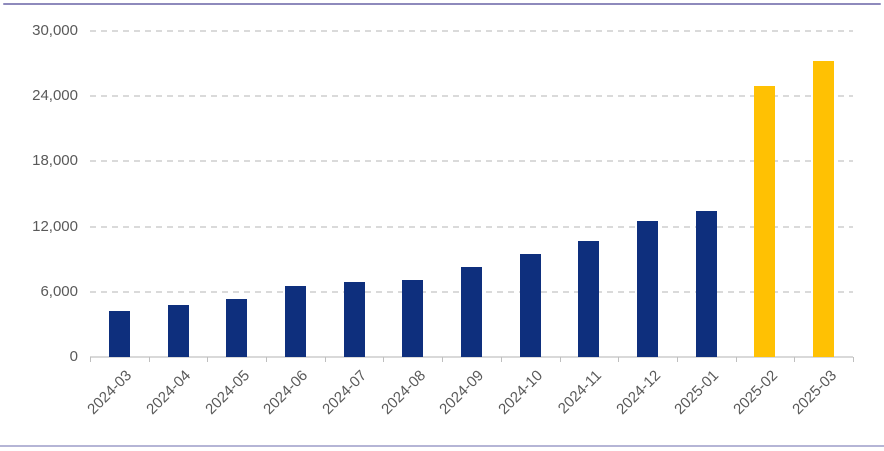 The width and height of the screenshot is (884, 451). What do you see at coordinates (521, 392) in the screenshot?
I see `x-tick-label-2024-10: 2024-10` at bounding box center [521, 392].